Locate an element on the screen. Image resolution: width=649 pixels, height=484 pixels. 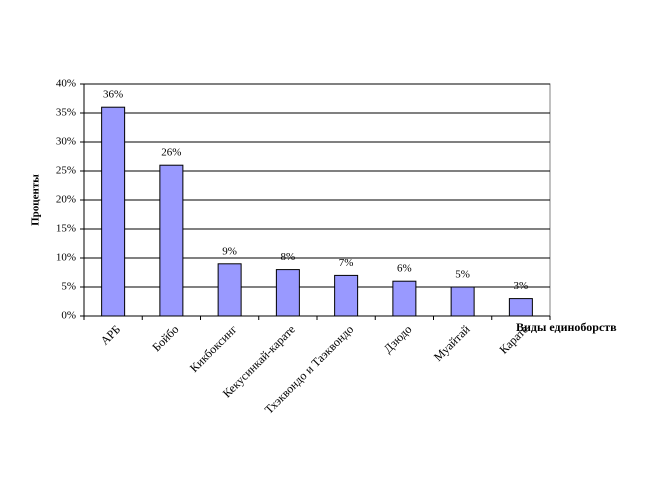
y-tick-label: 0% is located at coordinates (68, 316).